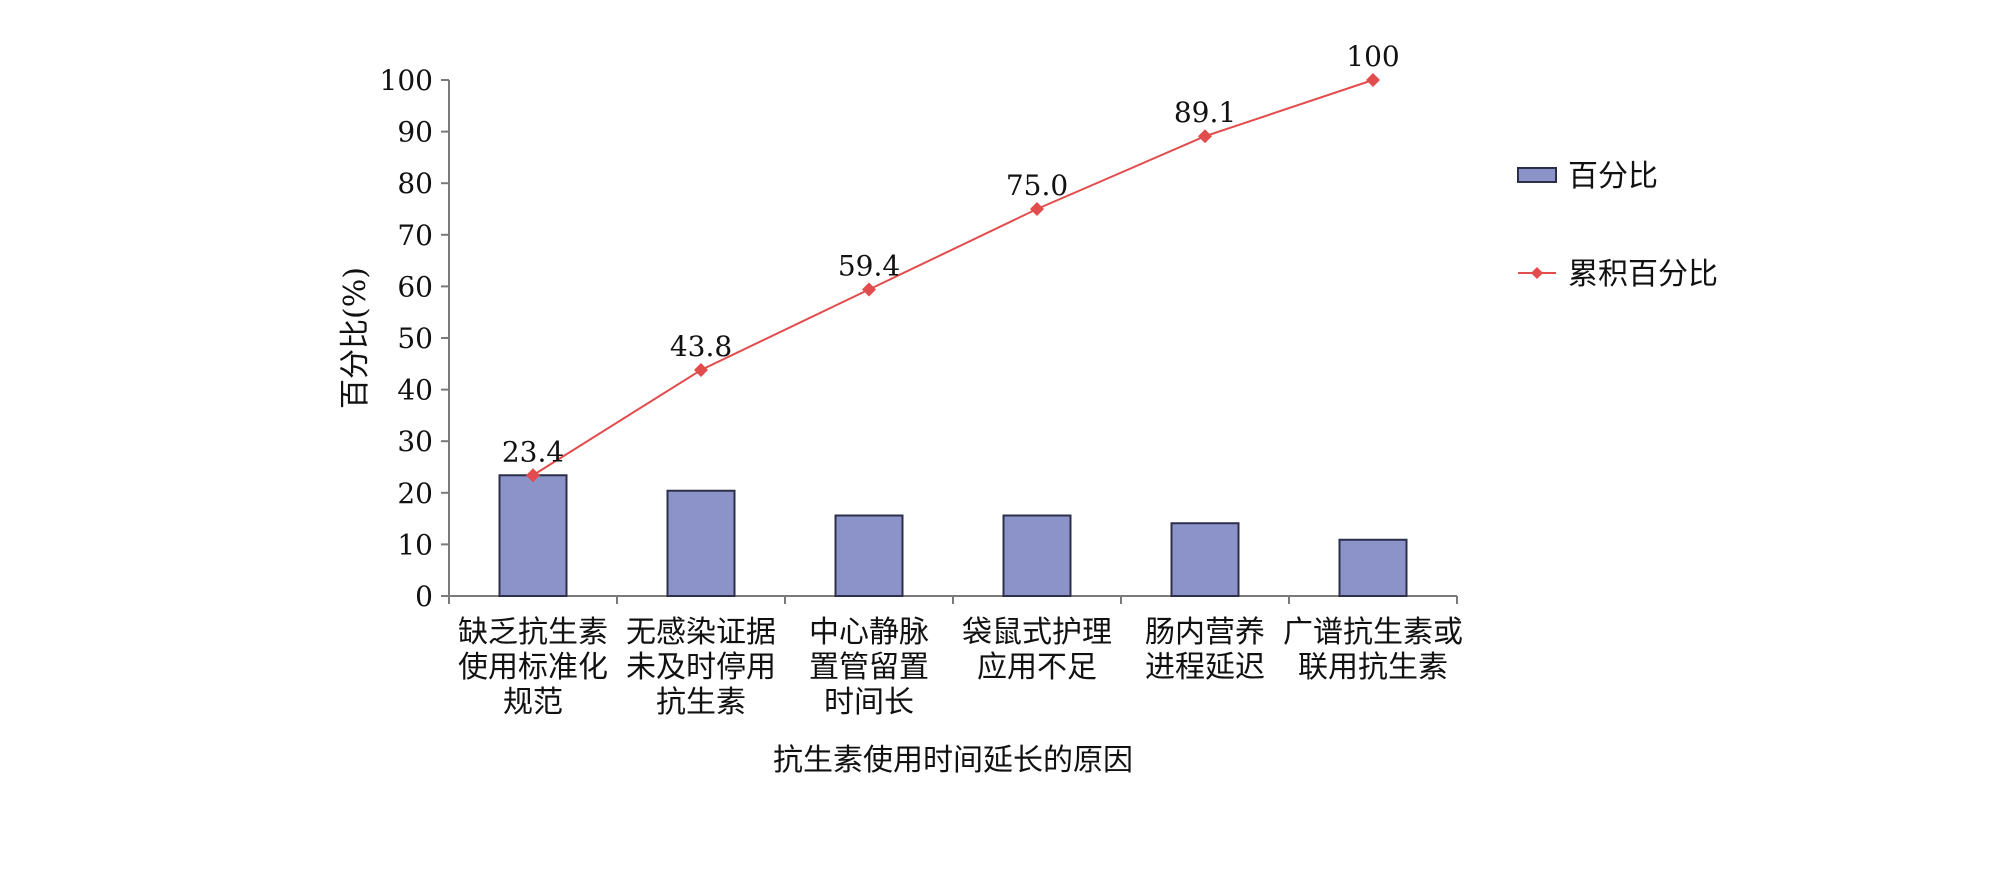 The image size is (2008, 877). I want to click on x-category-label: 无感染证据未及时停用抗生素, so click(701, 667).